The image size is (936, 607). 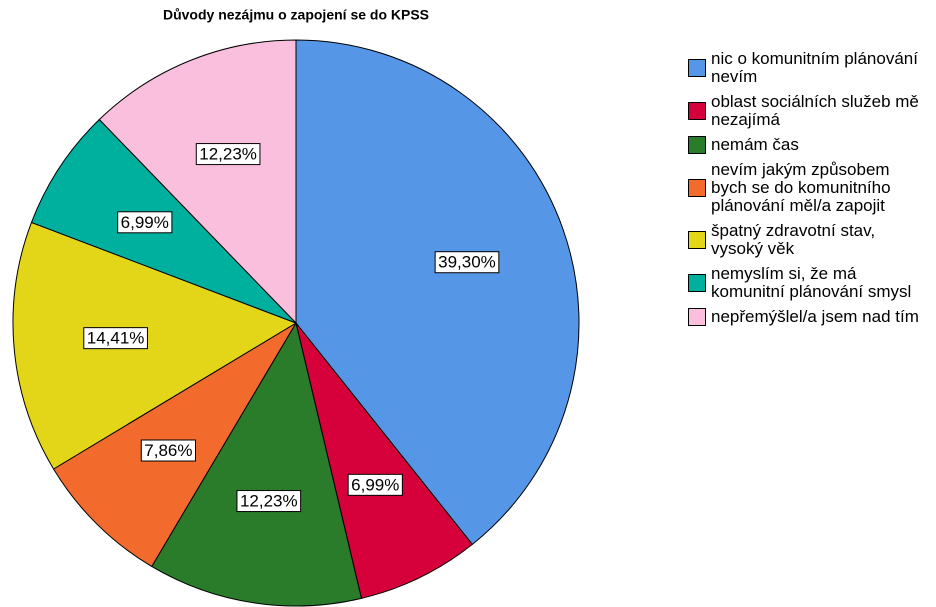 I want to click on legend-label: nic o komunitním plánování nevím, so click(x=814, y=67).